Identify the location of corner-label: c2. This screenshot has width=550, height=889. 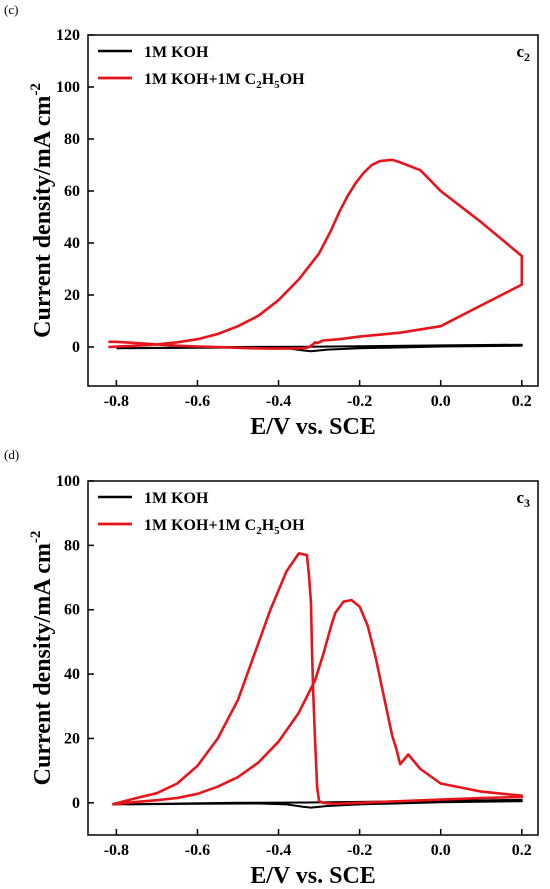
(523, 53).